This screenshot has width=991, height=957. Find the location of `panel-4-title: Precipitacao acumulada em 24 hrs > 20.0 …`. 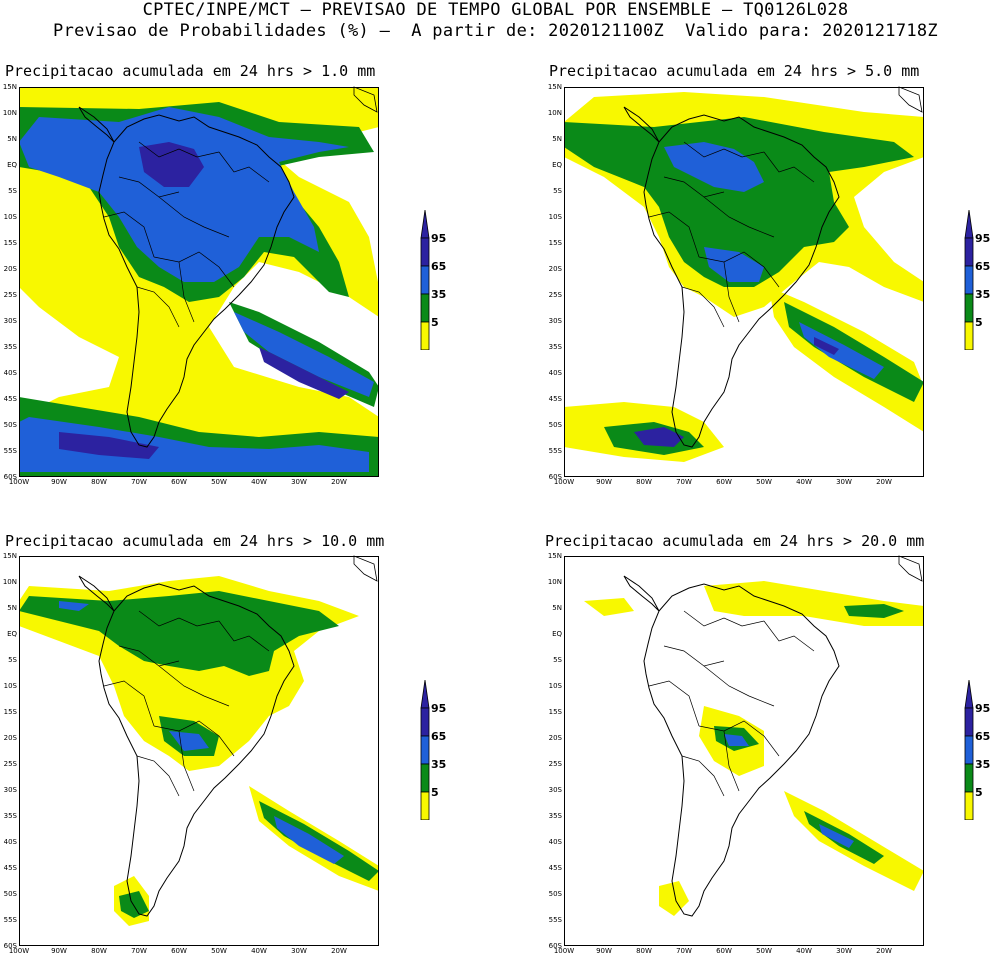

panel-4-title: Precipitacao acumulada em 24 hrs > 20.0 … is located at coordinates (735, 541).